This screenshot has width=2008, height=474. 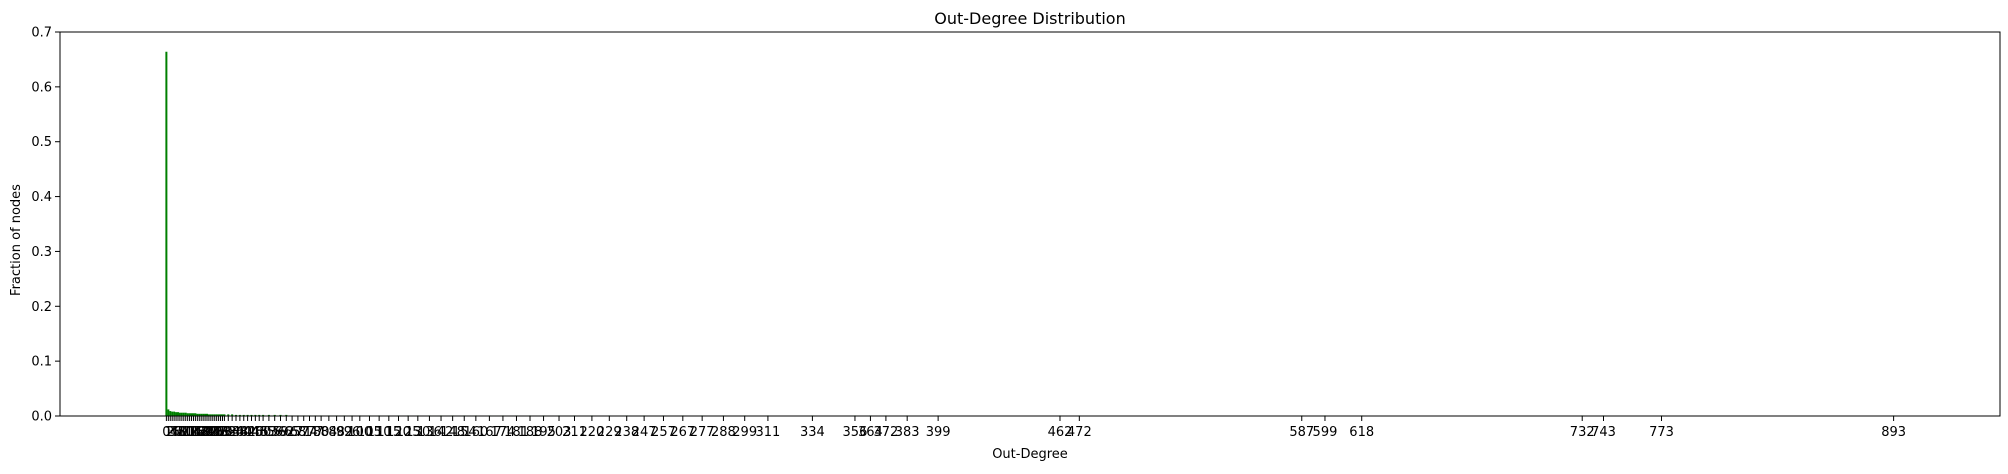 I want to click on x-tick-label: 105, so click(x=369, y=432).